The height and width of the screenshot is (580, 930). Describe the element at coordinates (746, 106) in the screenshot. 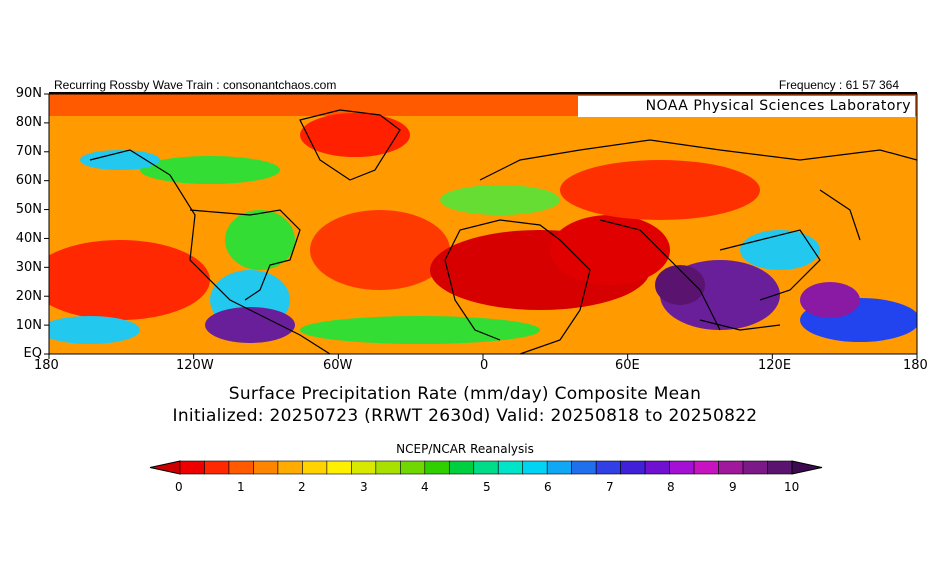

I see `credit-label: NOAA Physical Sciences Laboratory` at that location.